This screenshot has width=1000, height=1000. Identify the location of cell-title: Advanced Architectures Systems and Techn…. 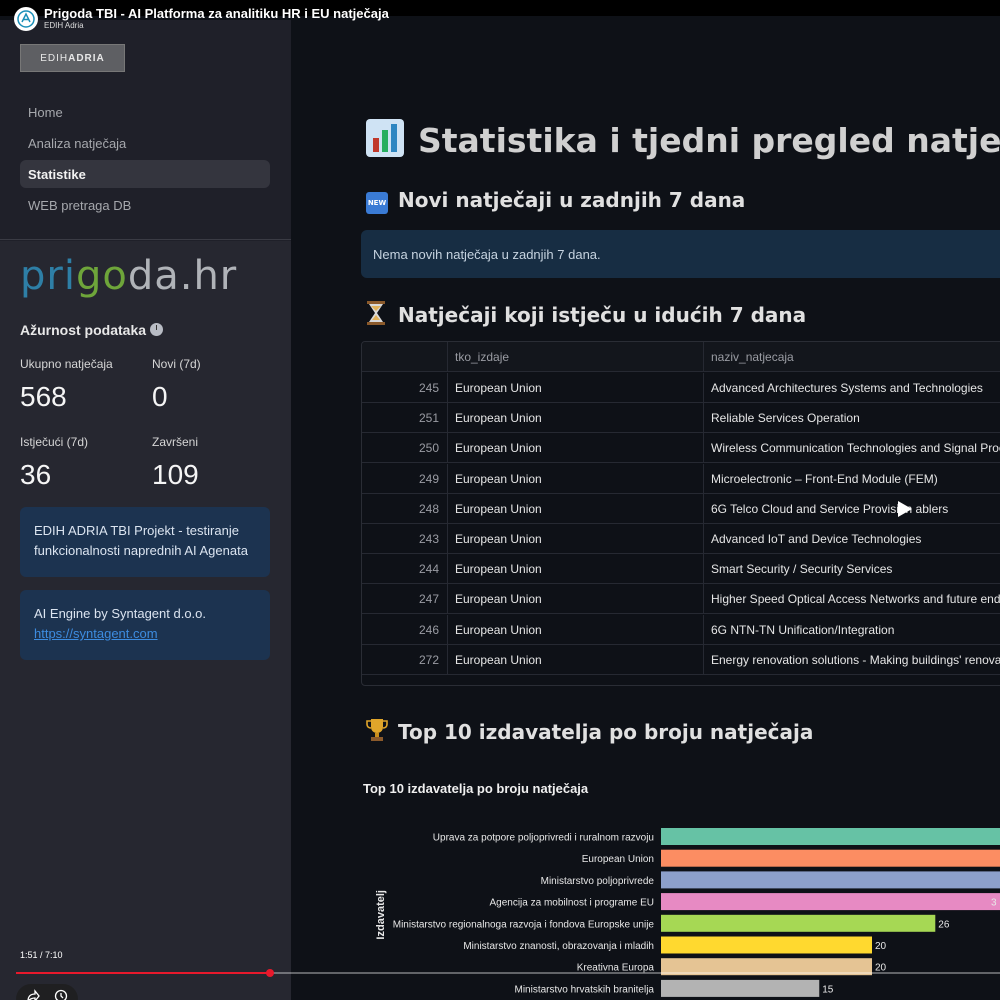
(847, 388).